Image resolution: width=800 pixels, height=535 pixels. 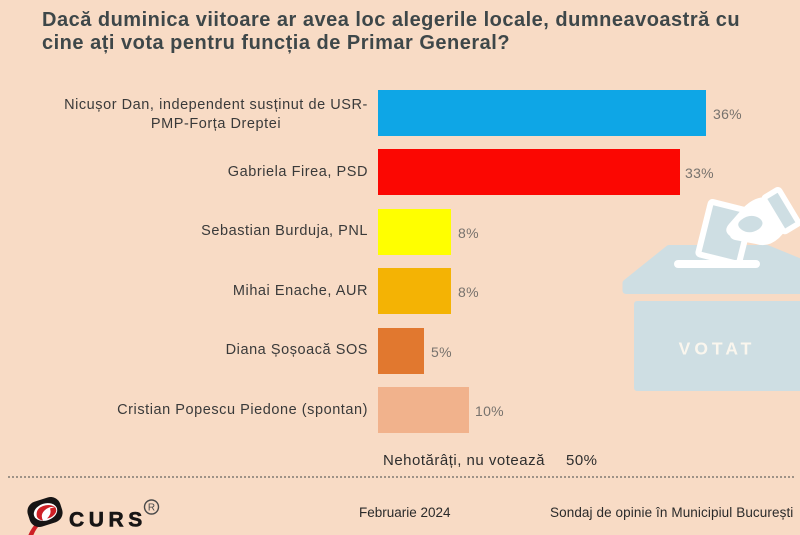 I want to click on svg-text: VOTAT, so click(x=717, y=349).